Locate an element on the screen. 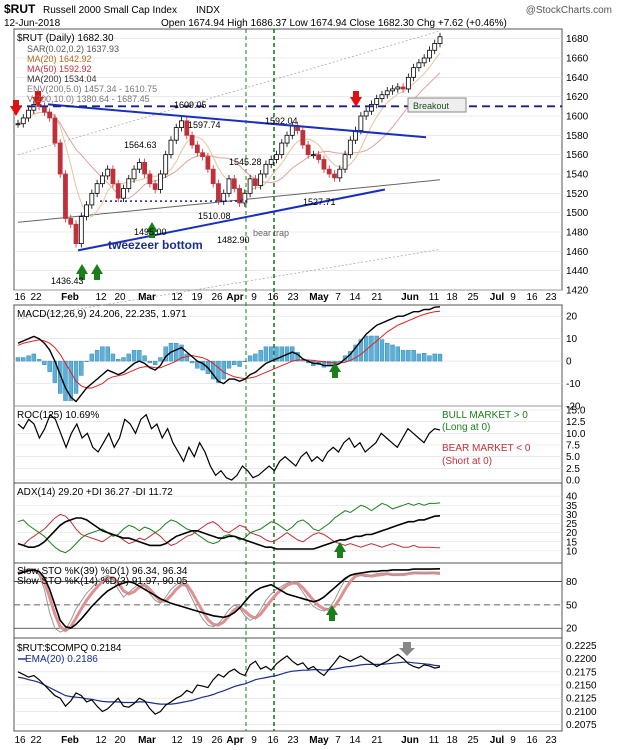 The width and height of the screenshot is (620, 750). x-tick-label: 14 is located at coordinates (355, 297).